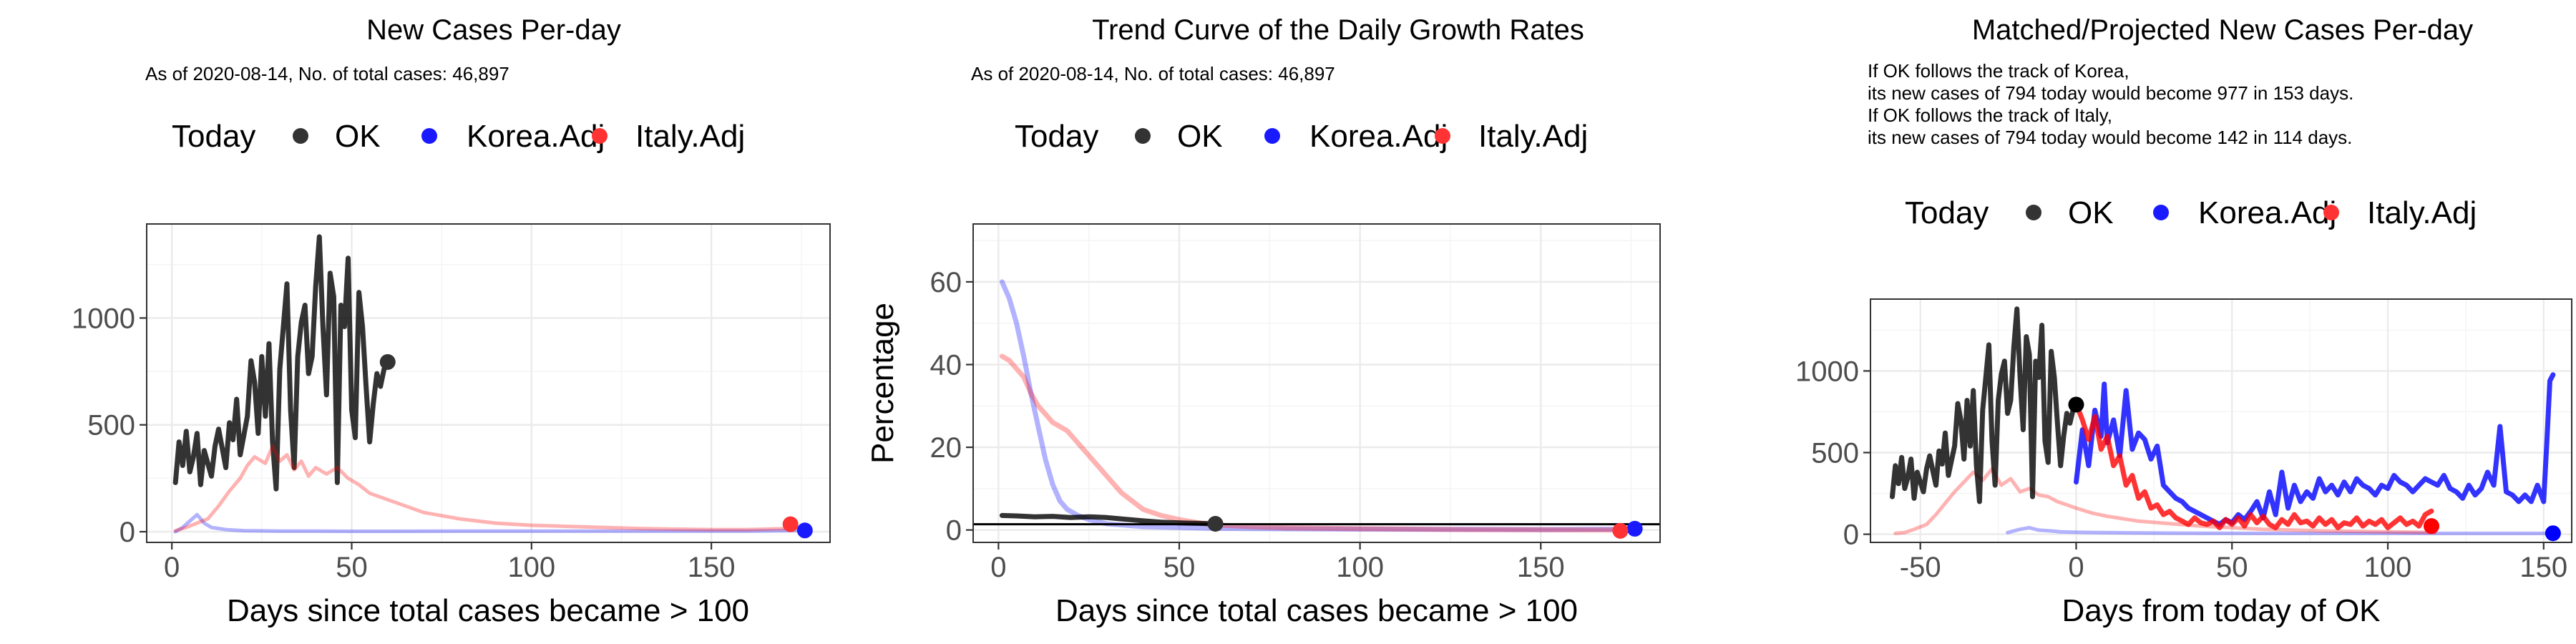 The image size is (2576, 644). Describe the element at coordinates (2222, 30) in the screenshot. I see `chart-title: Matched/Projected New Cases Per-day` at that location.